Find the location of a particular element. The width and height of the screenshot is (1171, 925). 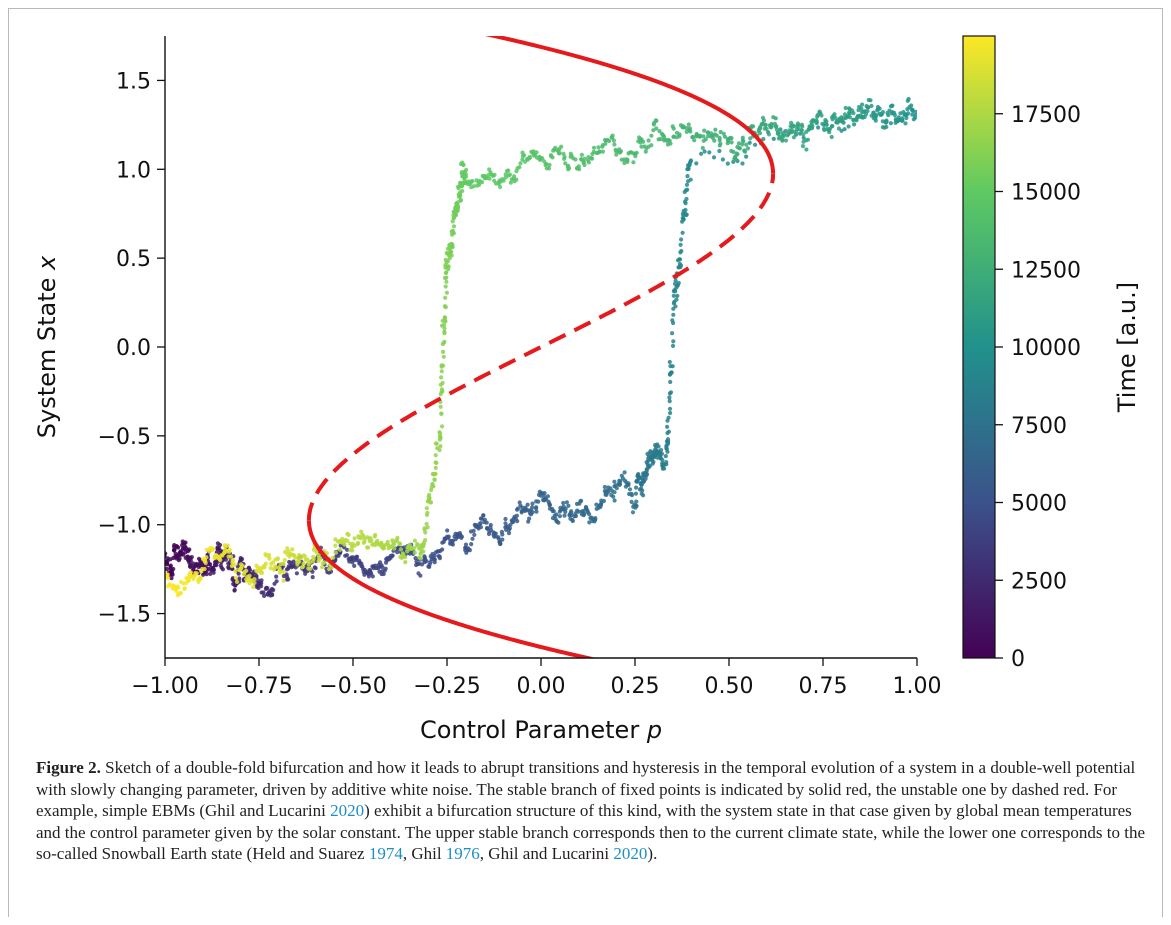

colorbar-tick-label: 12500 is located at coordinates (1046, 270).